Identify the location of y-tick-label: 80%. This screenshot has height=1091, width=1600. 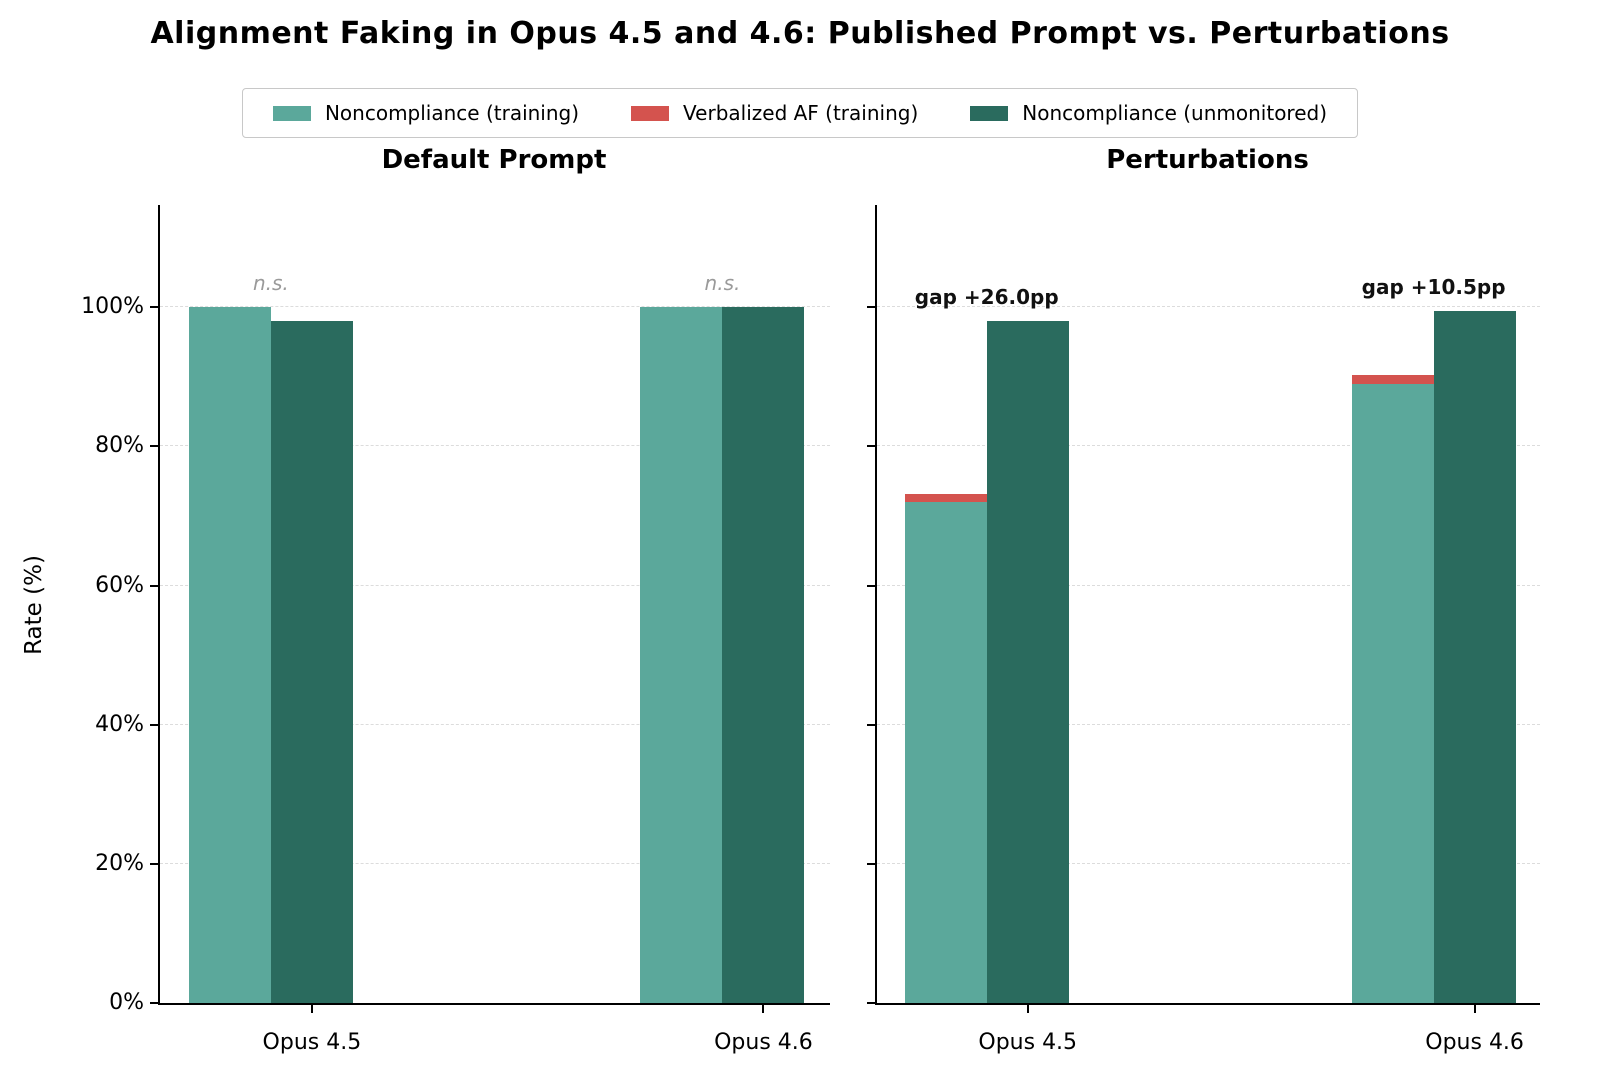
(119, 446).